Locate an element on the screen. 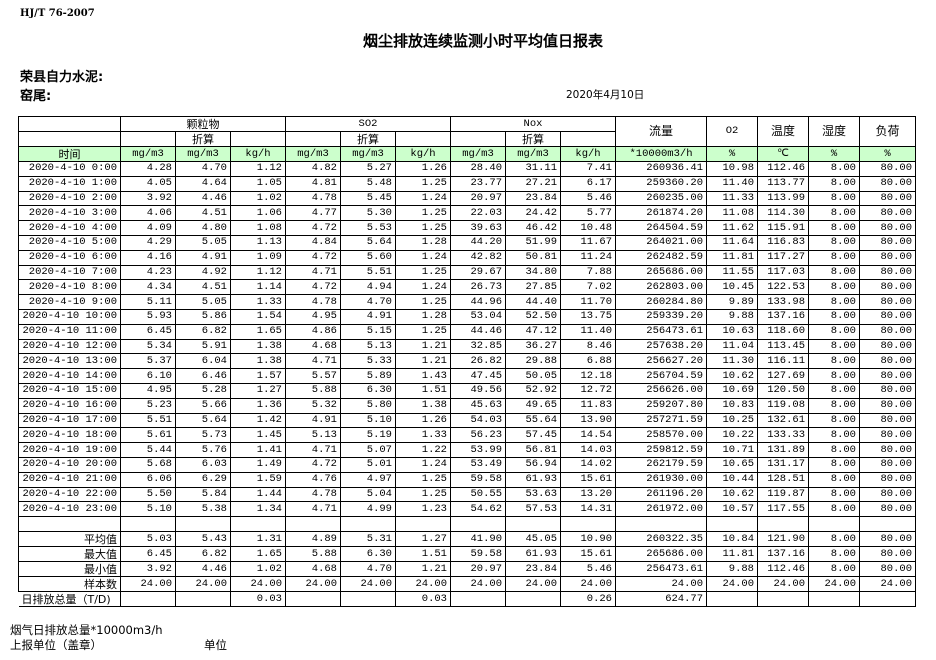 This screenshot has width=936, height=660. value-cell: 47.12 is located at coordinates (533, 331).